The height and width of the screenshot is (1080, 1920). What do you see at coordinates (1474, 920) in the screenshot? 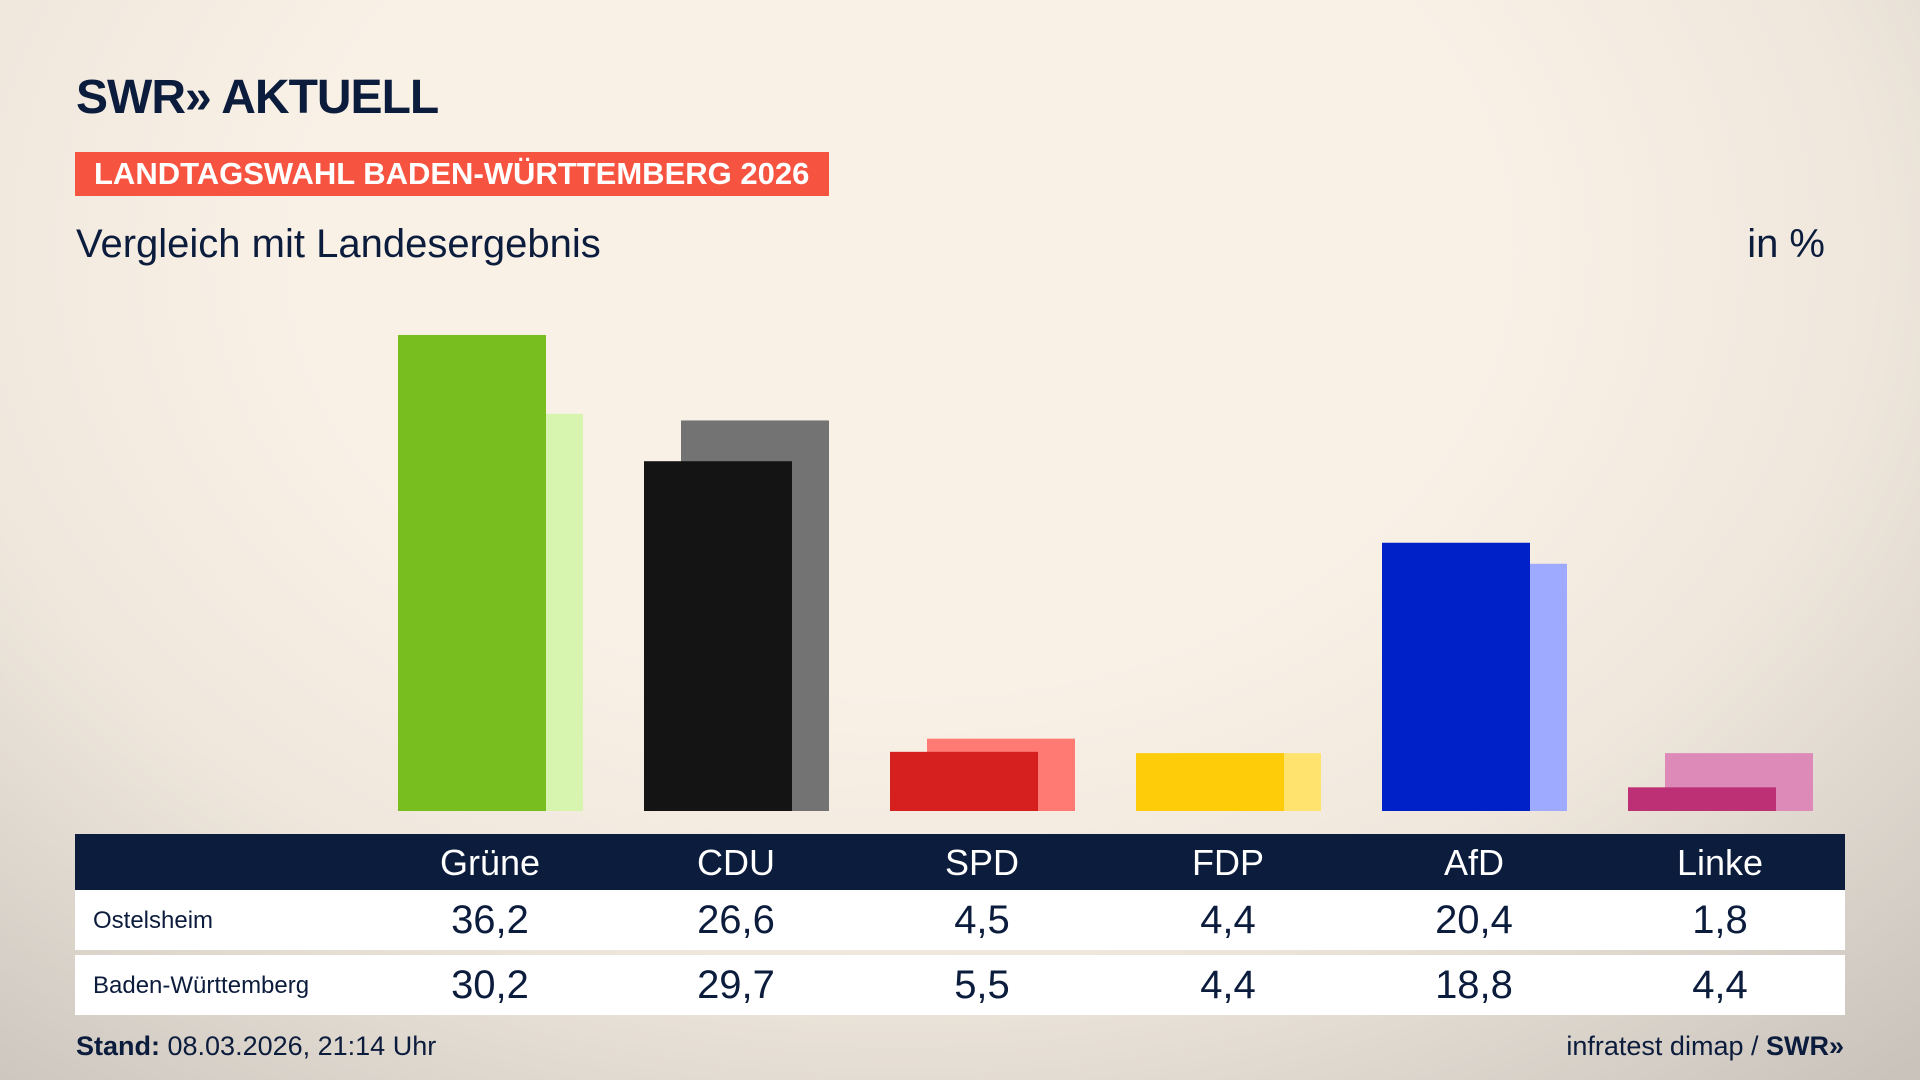
I see `value-cell: 20,4` at bounding box center [1474, 920].